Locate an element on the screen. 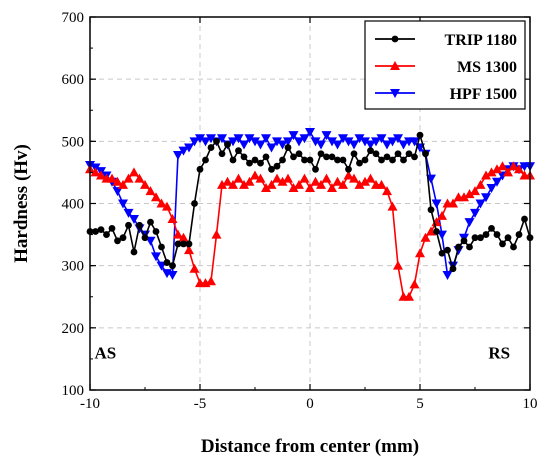 The image size is (550, 466). legend-entry: MS 1300 is located at coordinates (446, 67).